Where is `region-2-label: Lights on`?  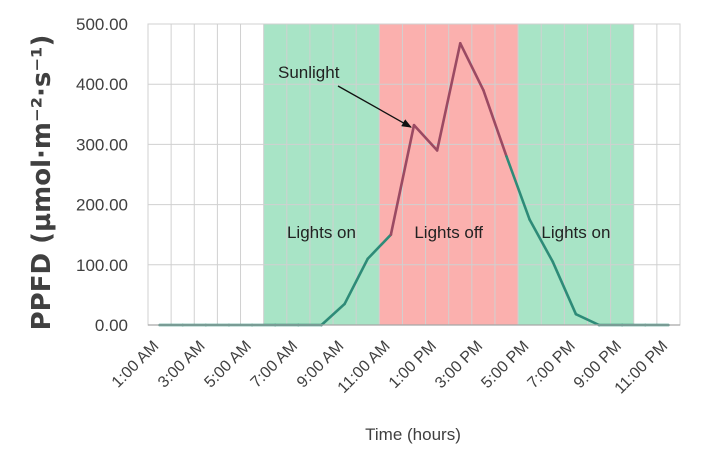 region-2-label: Lights on is located at coordinates (575, 232).